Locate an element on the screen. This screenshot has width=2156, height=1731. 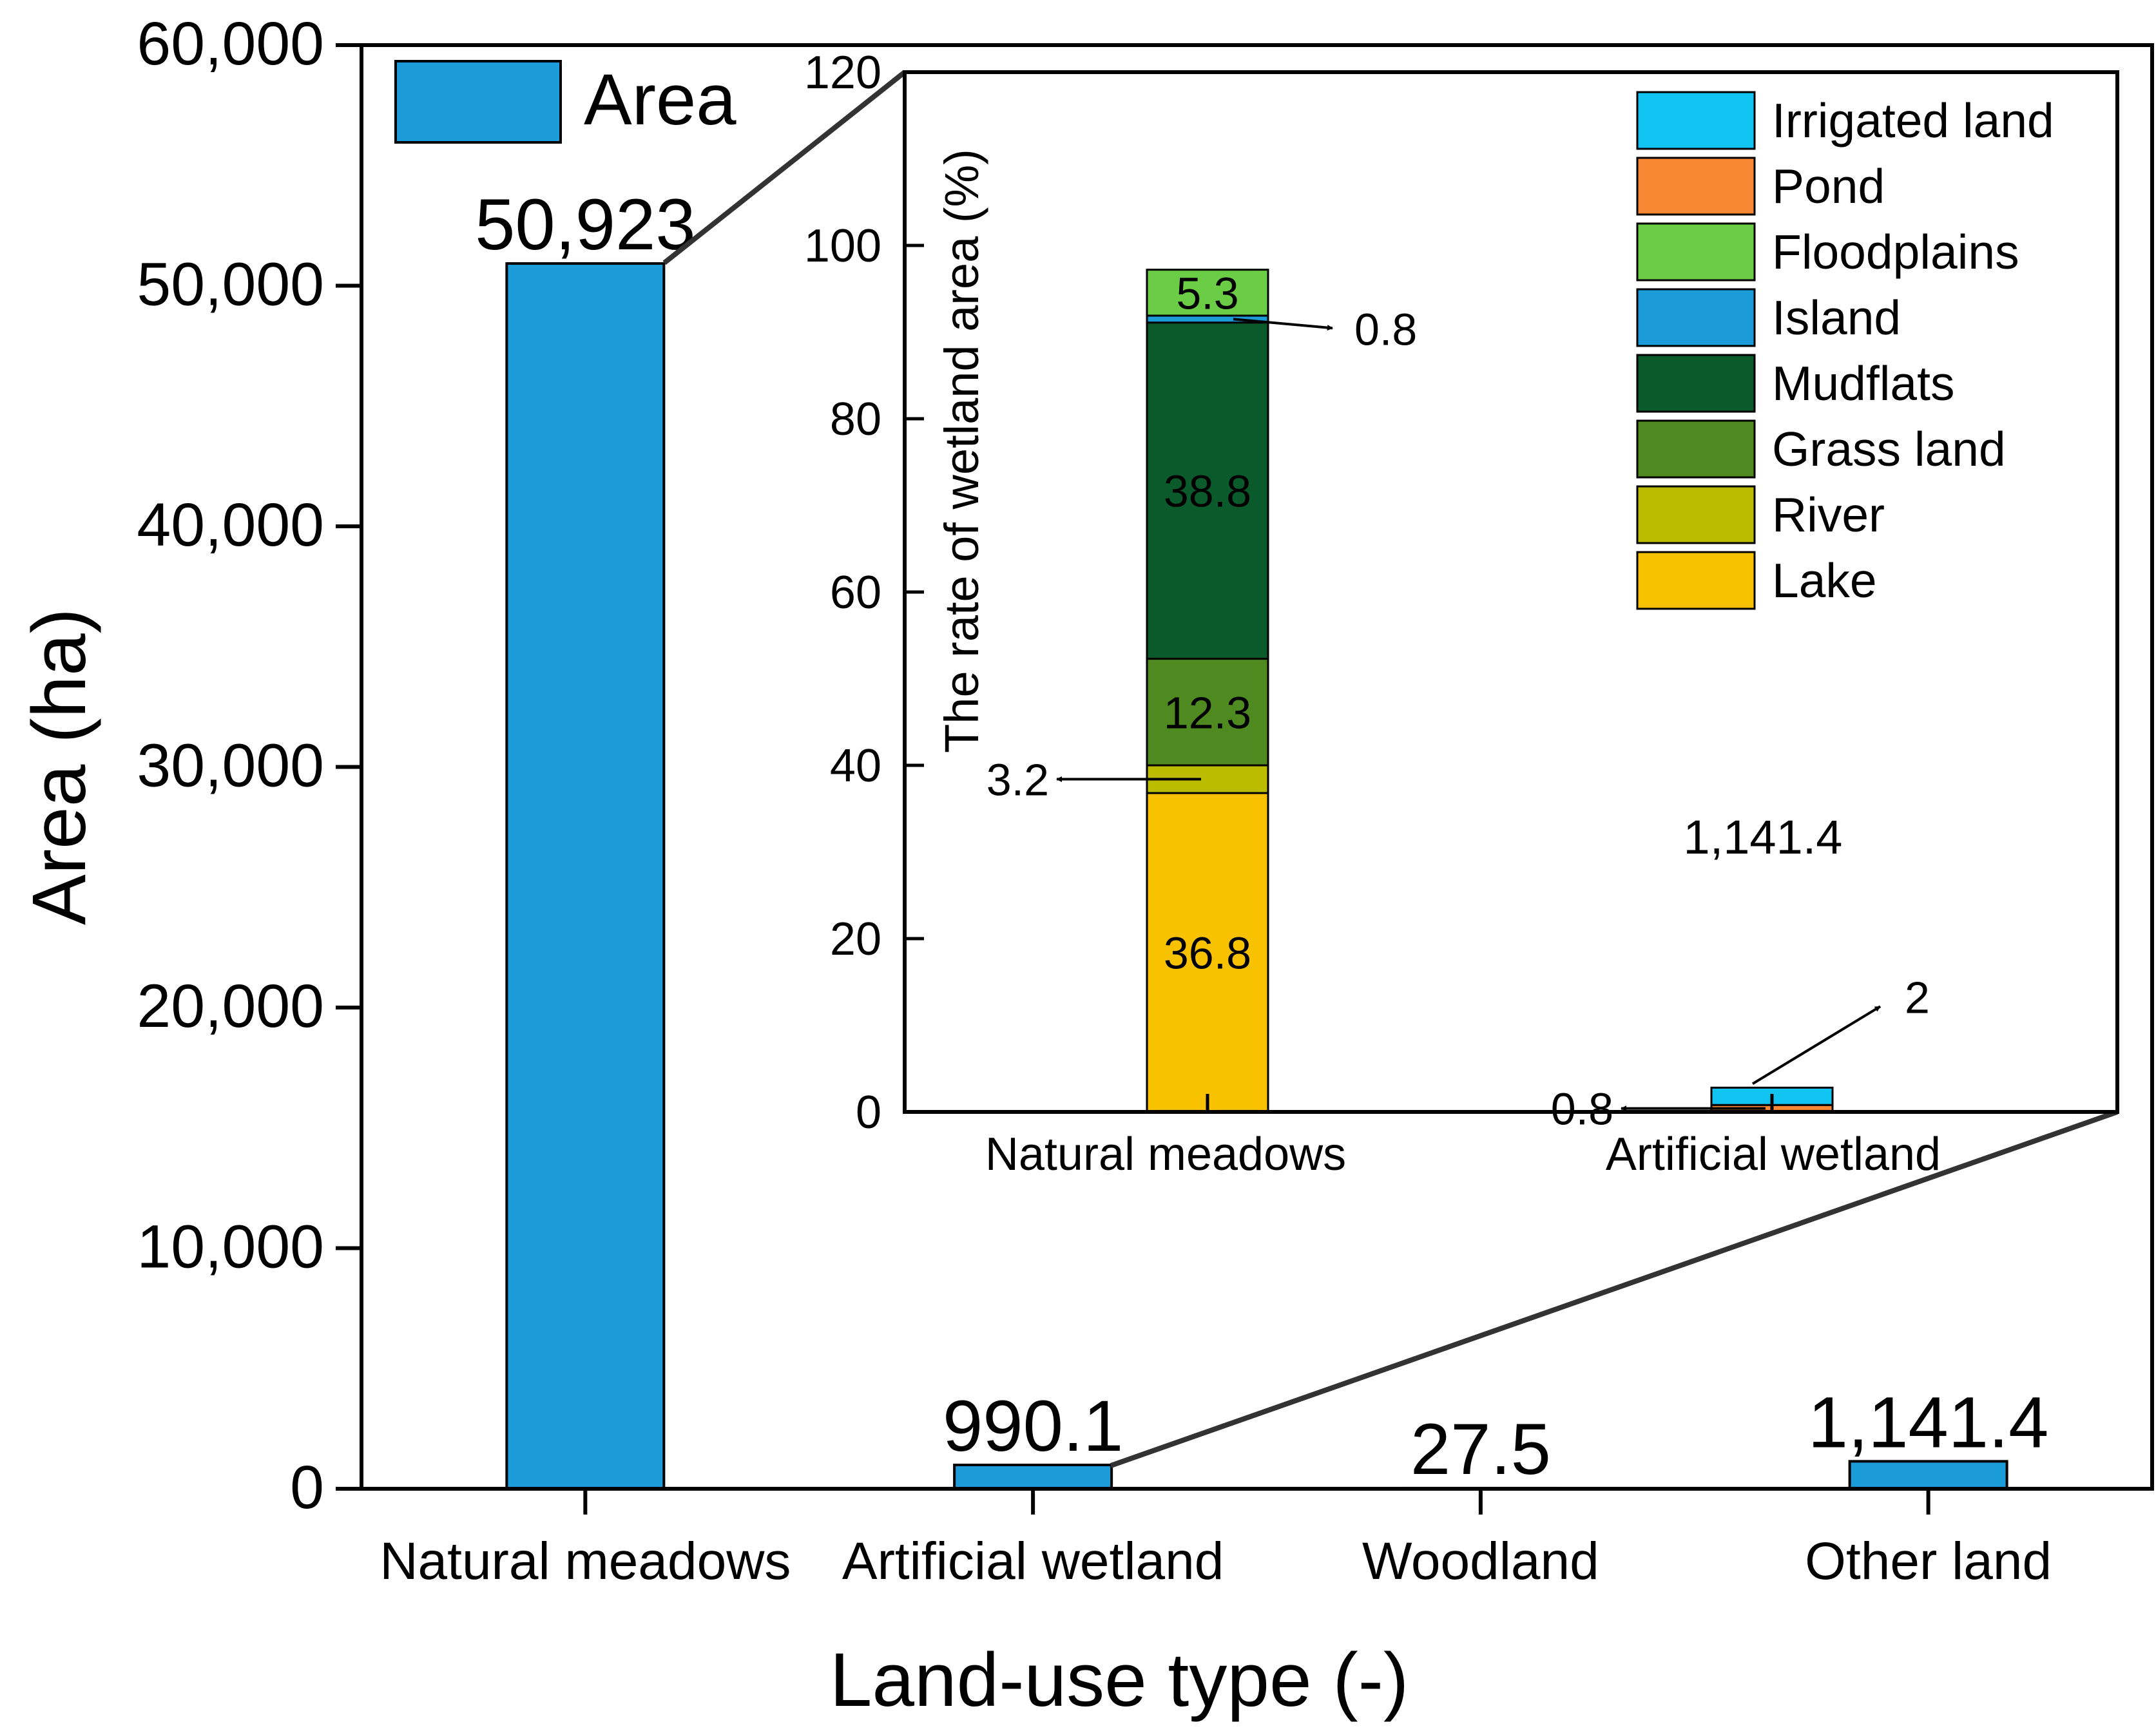
inset-legend-label-pond: Pond is located at coordinates (1828, 186).